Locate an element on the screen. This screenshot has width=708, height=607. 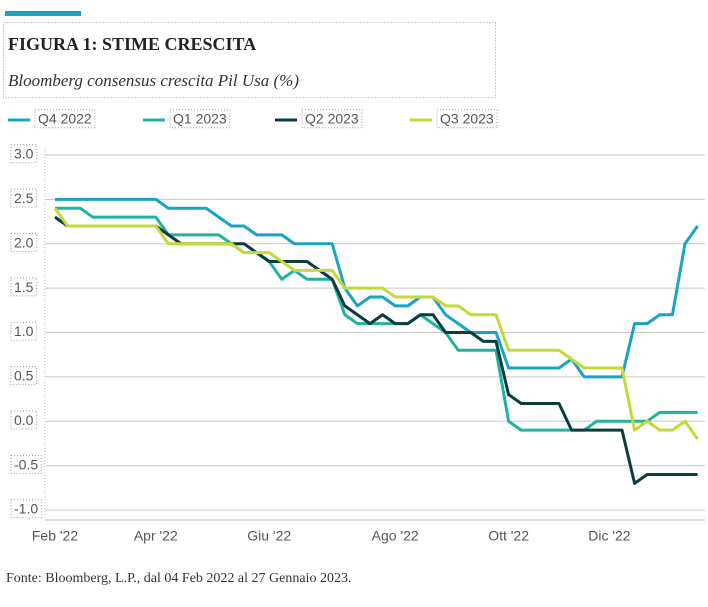
y-tick-label: 1.0 is located at coordinates (24, 331).